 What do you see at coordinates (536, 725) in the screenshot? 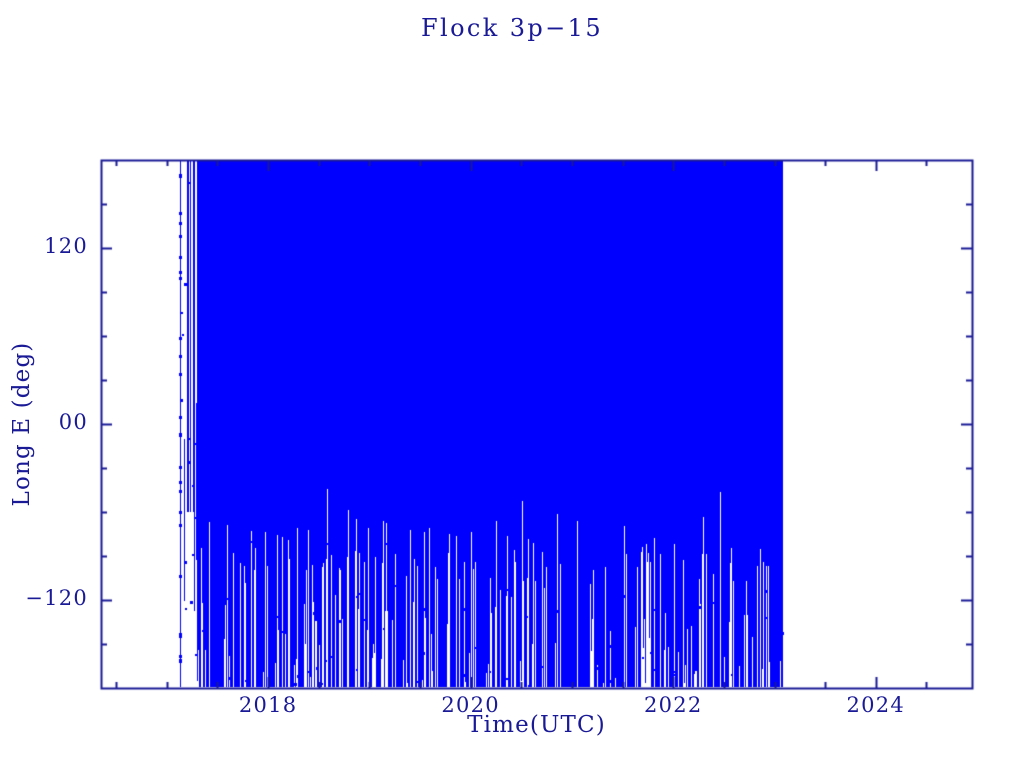
I see `x-axis-title: Time(UTC)` at bounding box center [536, 725].